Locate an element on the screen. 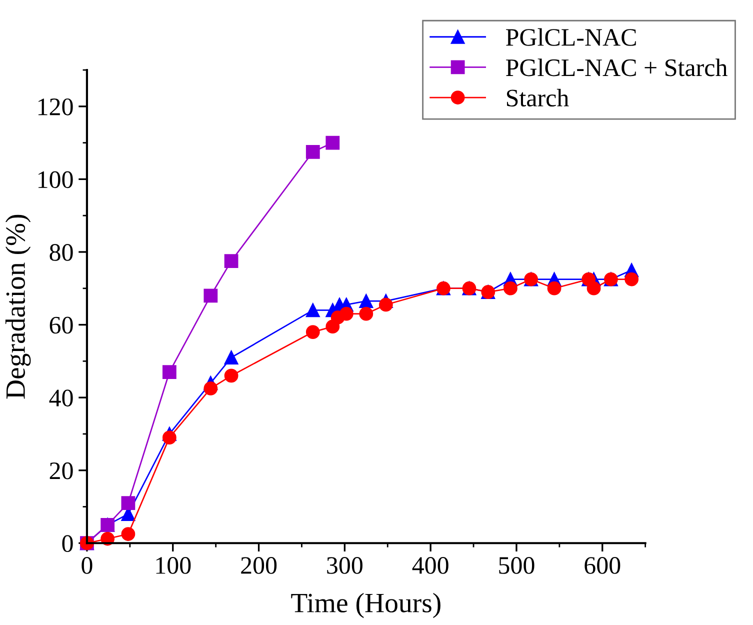 This screenshot has height=625, width=753. x-tick-label: 600 is located at coordinates (602, 565).